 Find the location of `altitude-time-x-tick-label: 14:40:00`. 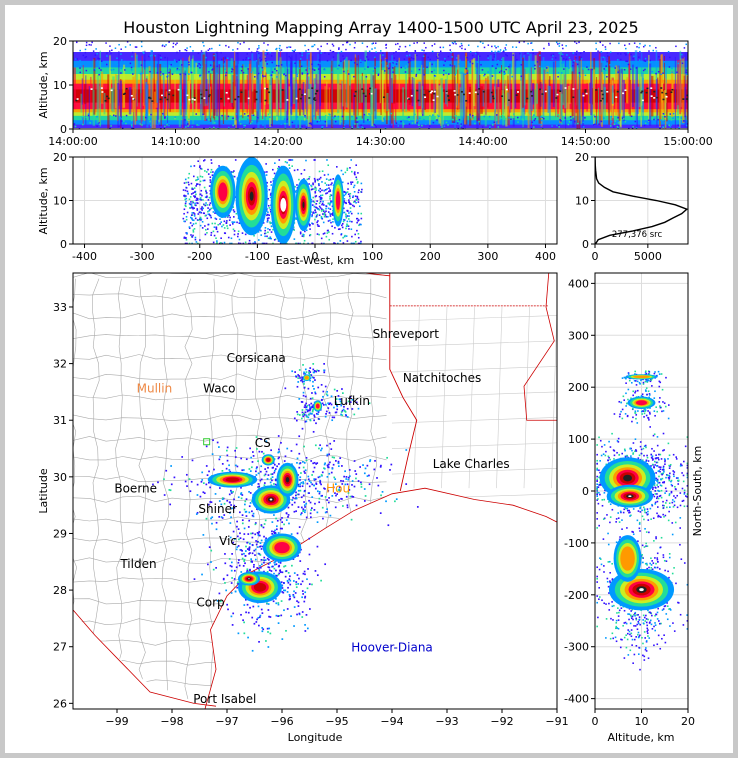

altitude-time-x-tick-label: 14:40:00 is located at coordinates (482, 141).